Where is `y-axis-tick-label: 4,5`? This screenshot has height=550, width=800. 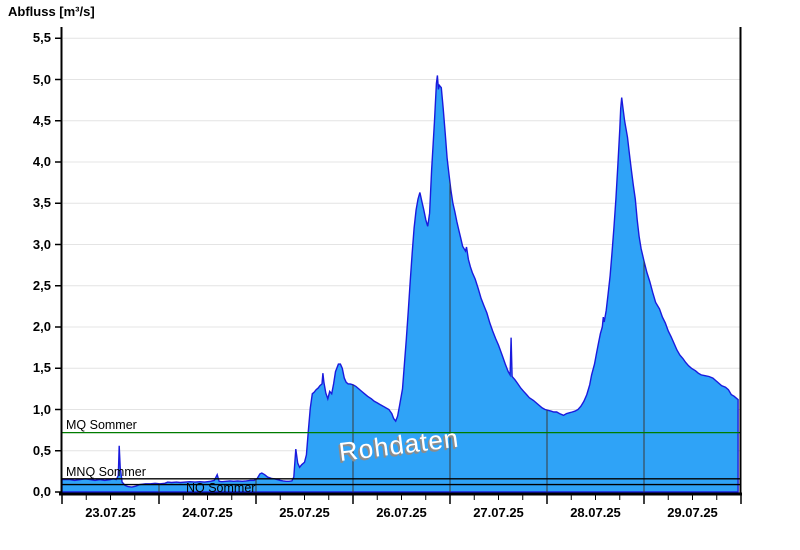 y-axis-tick-label: 4,5 is located at coordinates (41, 120).